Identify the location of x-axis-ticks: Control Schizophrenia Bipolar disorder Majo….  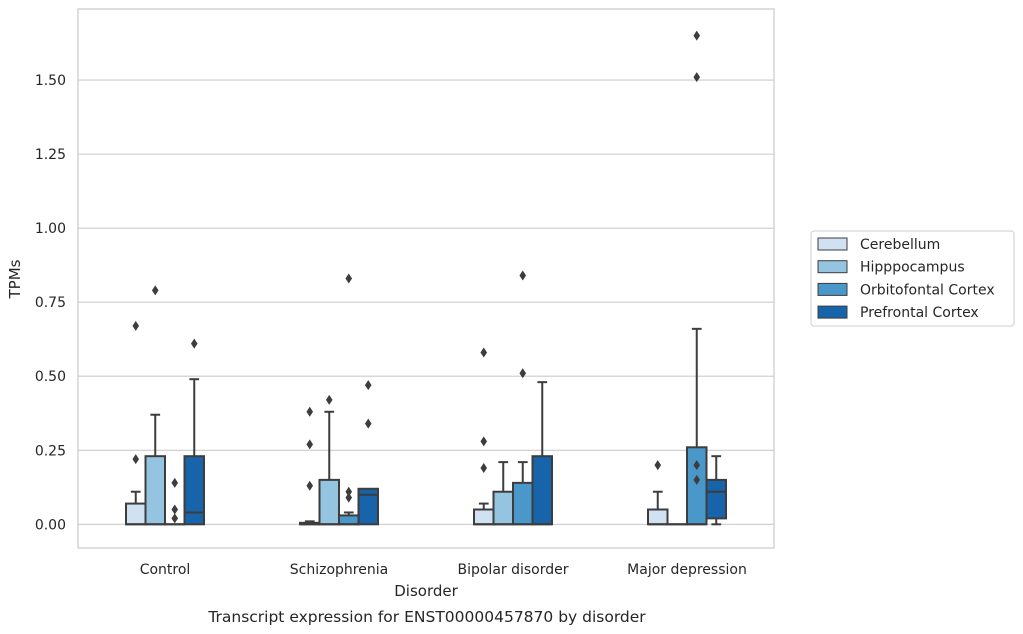
(443, 570).